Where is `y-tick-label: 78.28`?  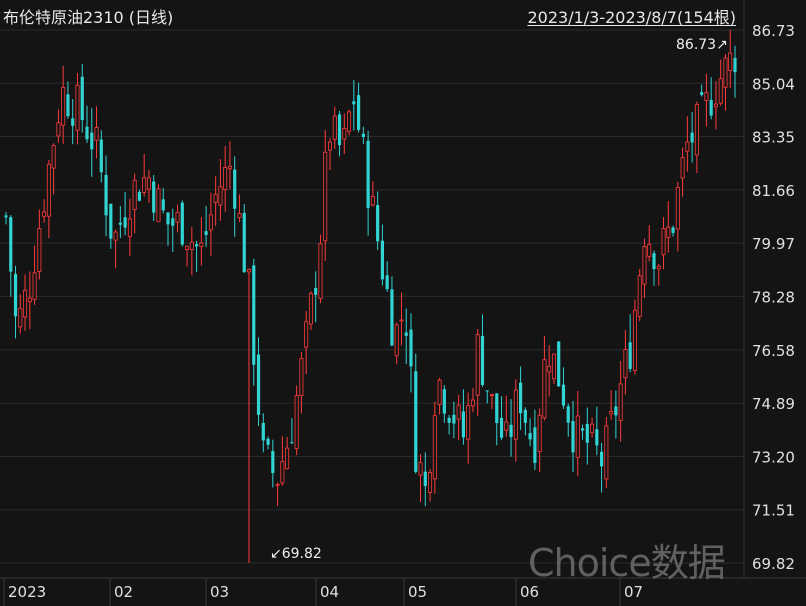
y-tick-label: 78.28 is located at coordinates (773, 297).